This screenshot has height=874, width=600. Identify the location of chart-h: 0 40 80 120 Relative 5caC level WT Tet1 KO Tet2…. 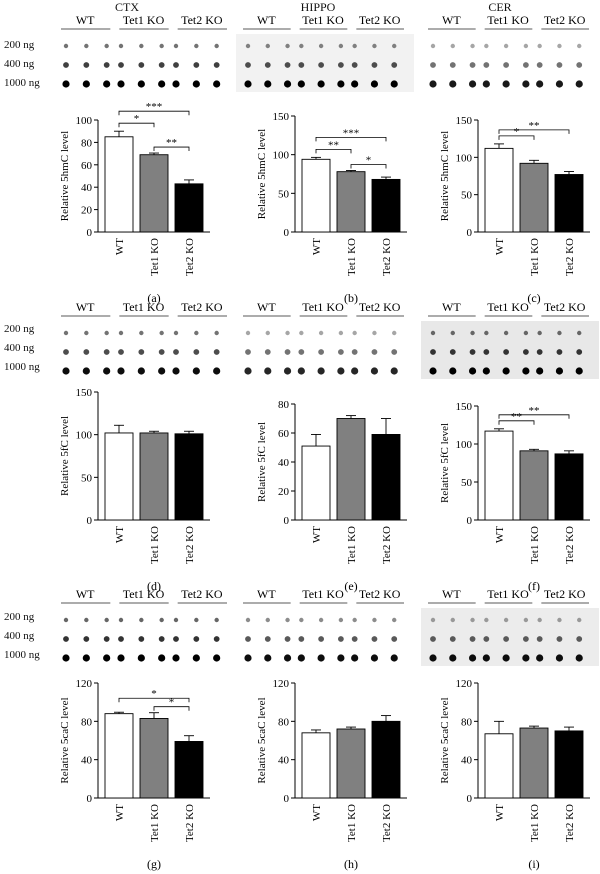
(331, 774).